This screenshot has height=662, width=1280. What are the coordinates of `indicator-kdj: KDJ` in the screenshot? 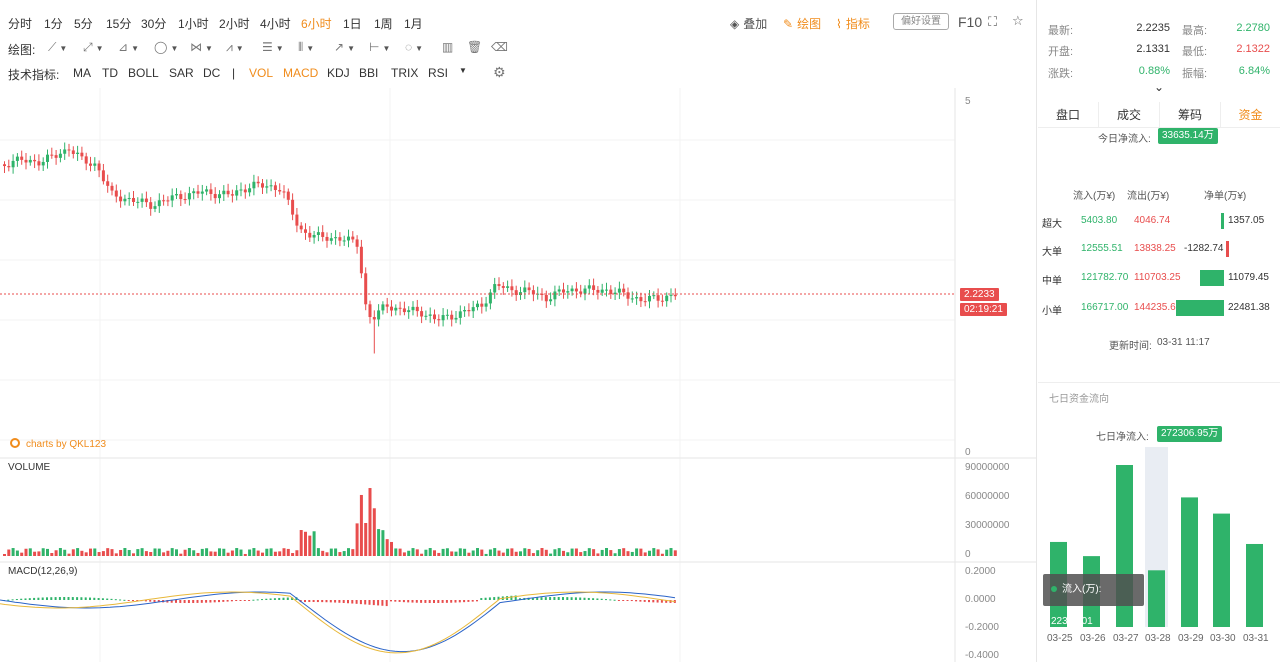 It's located at (338, 73).